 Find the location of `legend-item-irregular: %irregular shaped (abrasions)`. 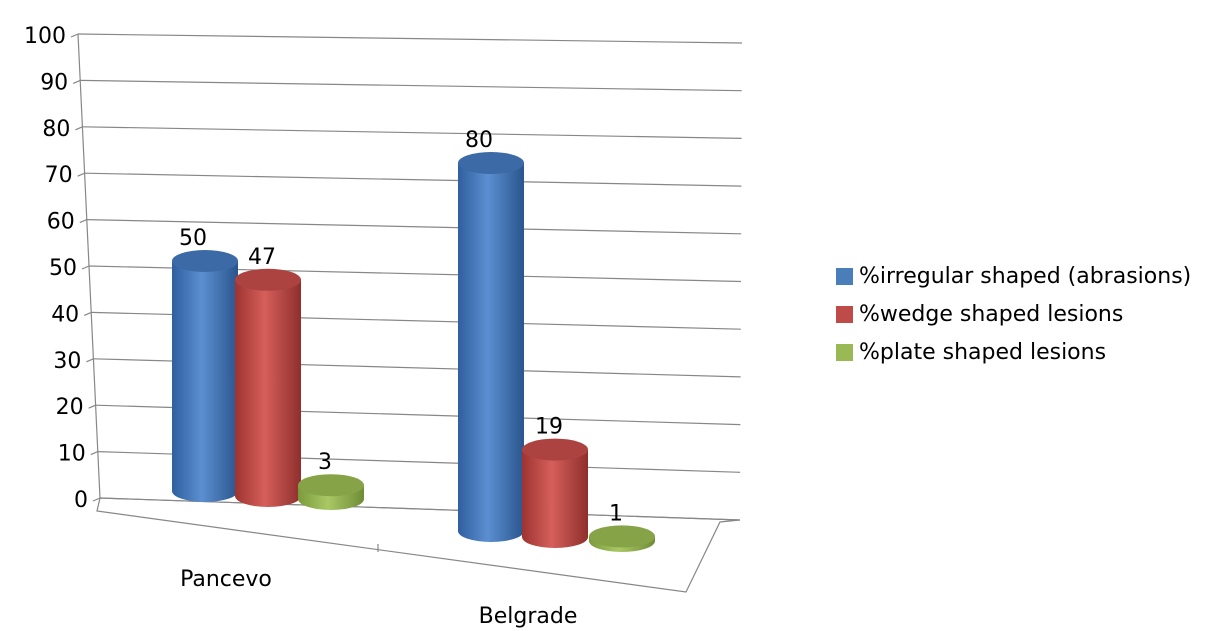

legend-item-irregular: %irregular shaped (abrasions) is located at coordinates (1013, 276).